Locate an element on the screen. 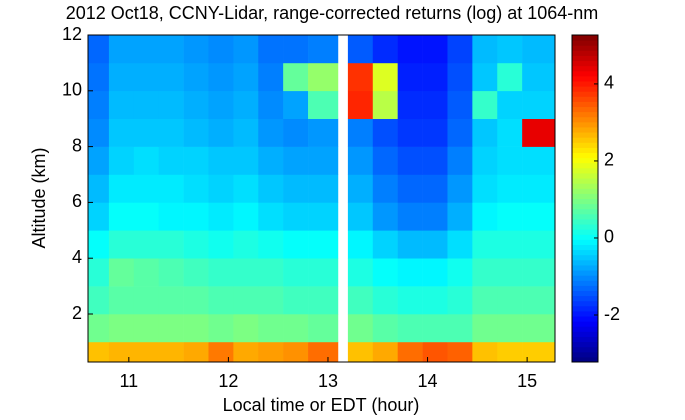 Image resolution: width=685 pixels, height=420 pixels. y-tick-label: 10 is located at coordinates (72, 90).